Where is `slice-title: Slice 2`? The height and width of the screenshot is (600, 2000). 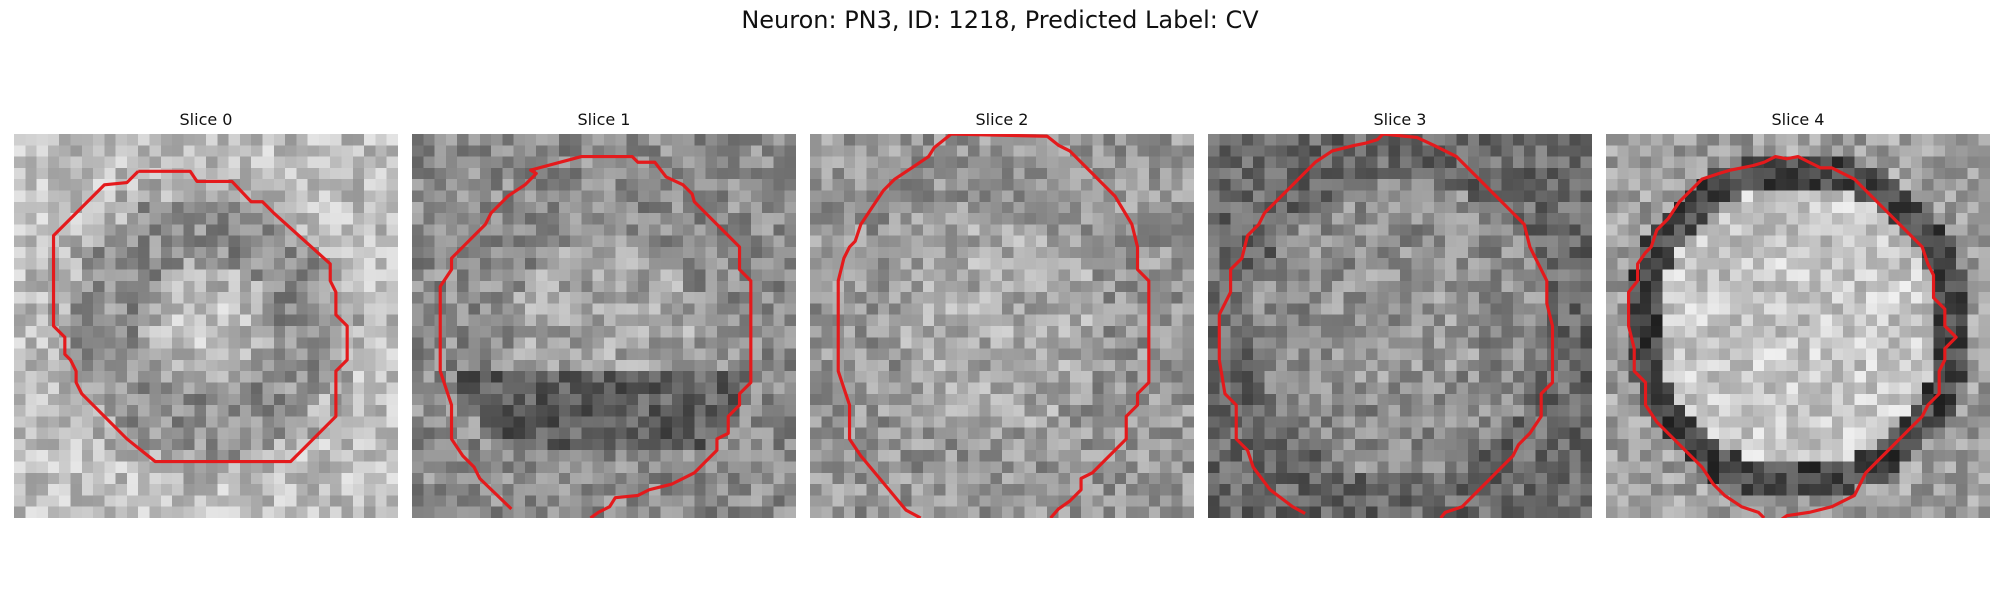
slice-title: Slice 2 is located at coordinates (1002, 119).